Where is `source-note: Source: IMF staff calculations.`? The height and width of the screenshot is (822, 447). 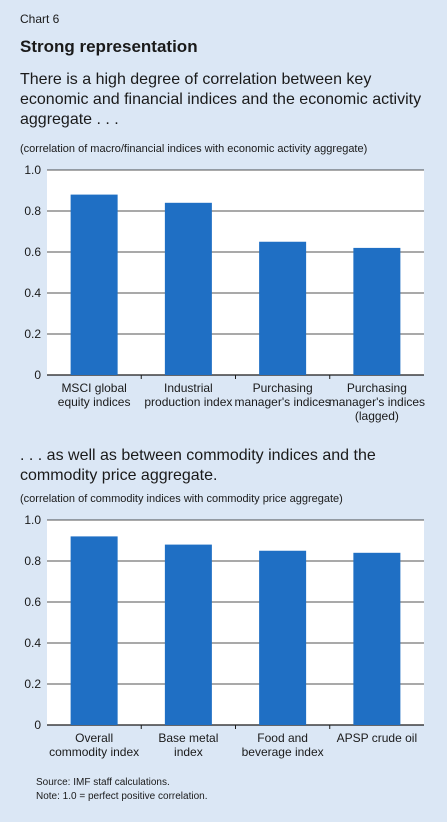 source-note: Source: IMF staff calculations. is located at coordinates (103, 782).